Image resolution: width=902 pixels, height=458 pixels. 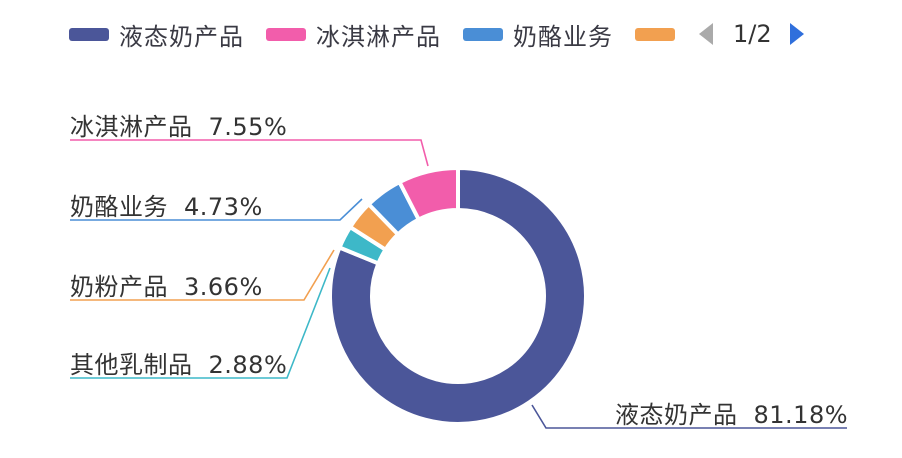 What do you see at coordinates (119, 287) in the screenshot?
I see `label-name: 奶粉产品` at bounding box center [119, 287].